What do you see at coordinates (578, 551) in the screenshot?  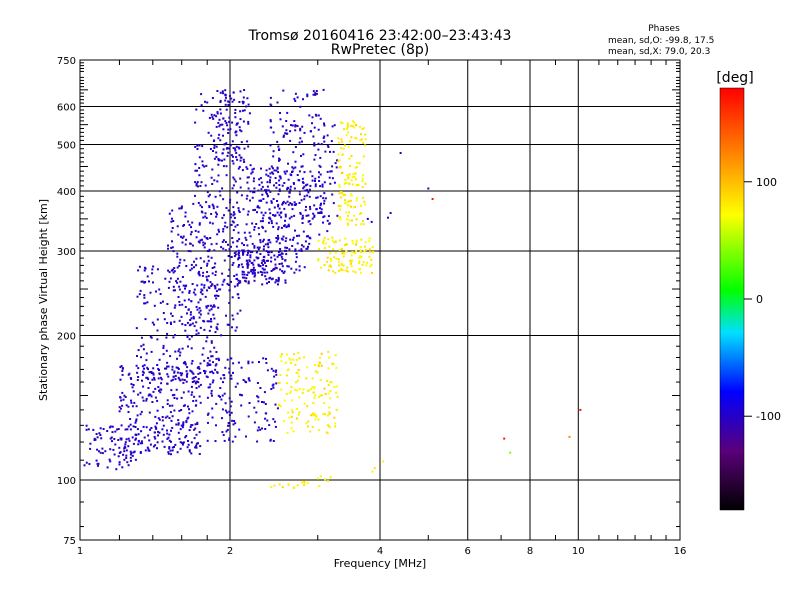 I see `x-tick-label: 10` at bounding box center [578, 551].